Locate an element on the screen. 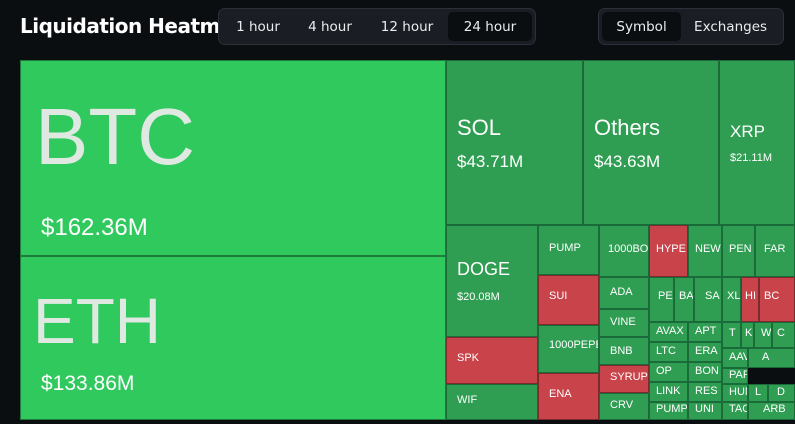 Image resolution: width=795 pixels, height=424 pixels. heatmap-symbol-label: BON is located at coordinates (707, 371).